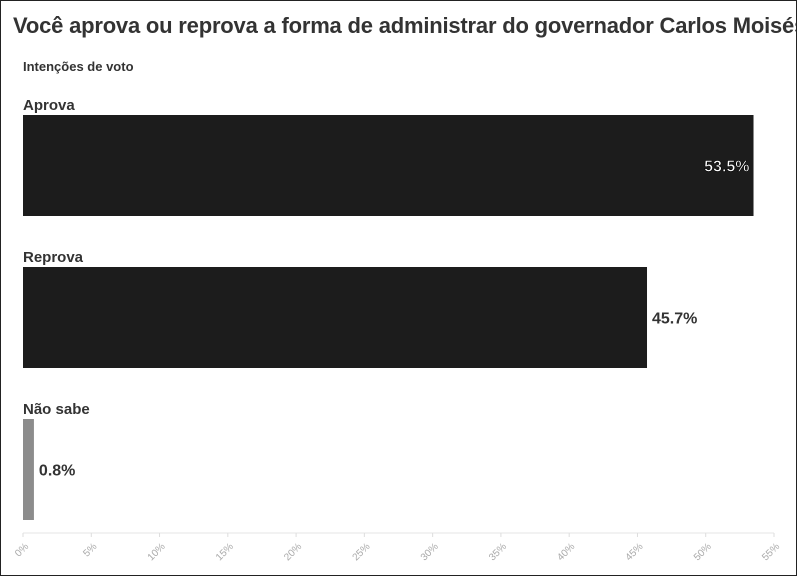 The image size is (797, 576). What do you see at coordinates (430, 552) in the screenshot?
I see `x-tick-label: 30%` at bounding box center [430, 552].